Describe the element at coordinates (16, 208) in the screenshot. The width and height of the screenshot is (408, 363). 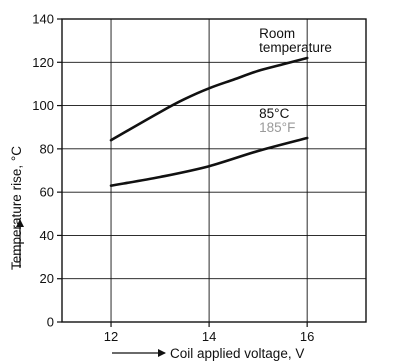
I see `y-axis-label: Temperature rise, °C` at that location.